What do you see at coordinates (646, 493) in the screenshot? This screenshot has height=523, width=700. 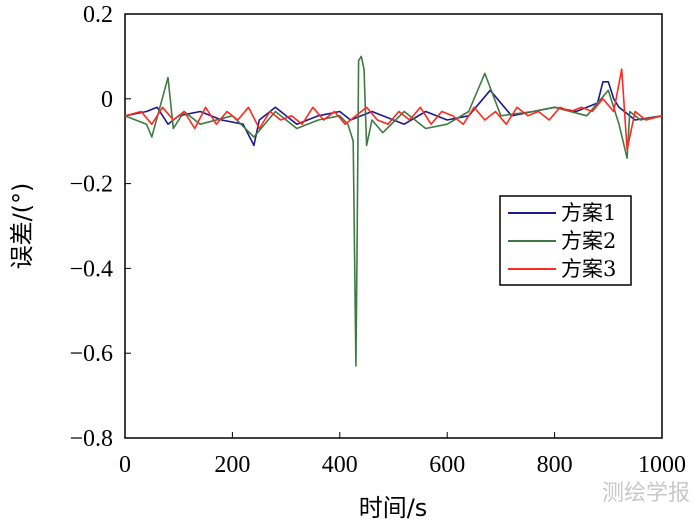 I see `watermark: 测绘学报` at bounding box center [646, 493].